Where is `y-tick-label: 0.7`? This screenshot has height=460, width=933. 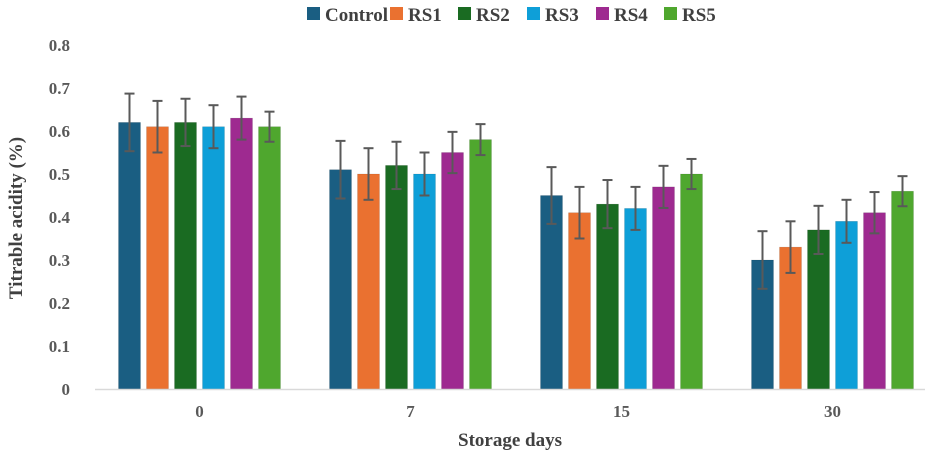
y-tick-label: 0.7 is located at coordinates (60, 88).